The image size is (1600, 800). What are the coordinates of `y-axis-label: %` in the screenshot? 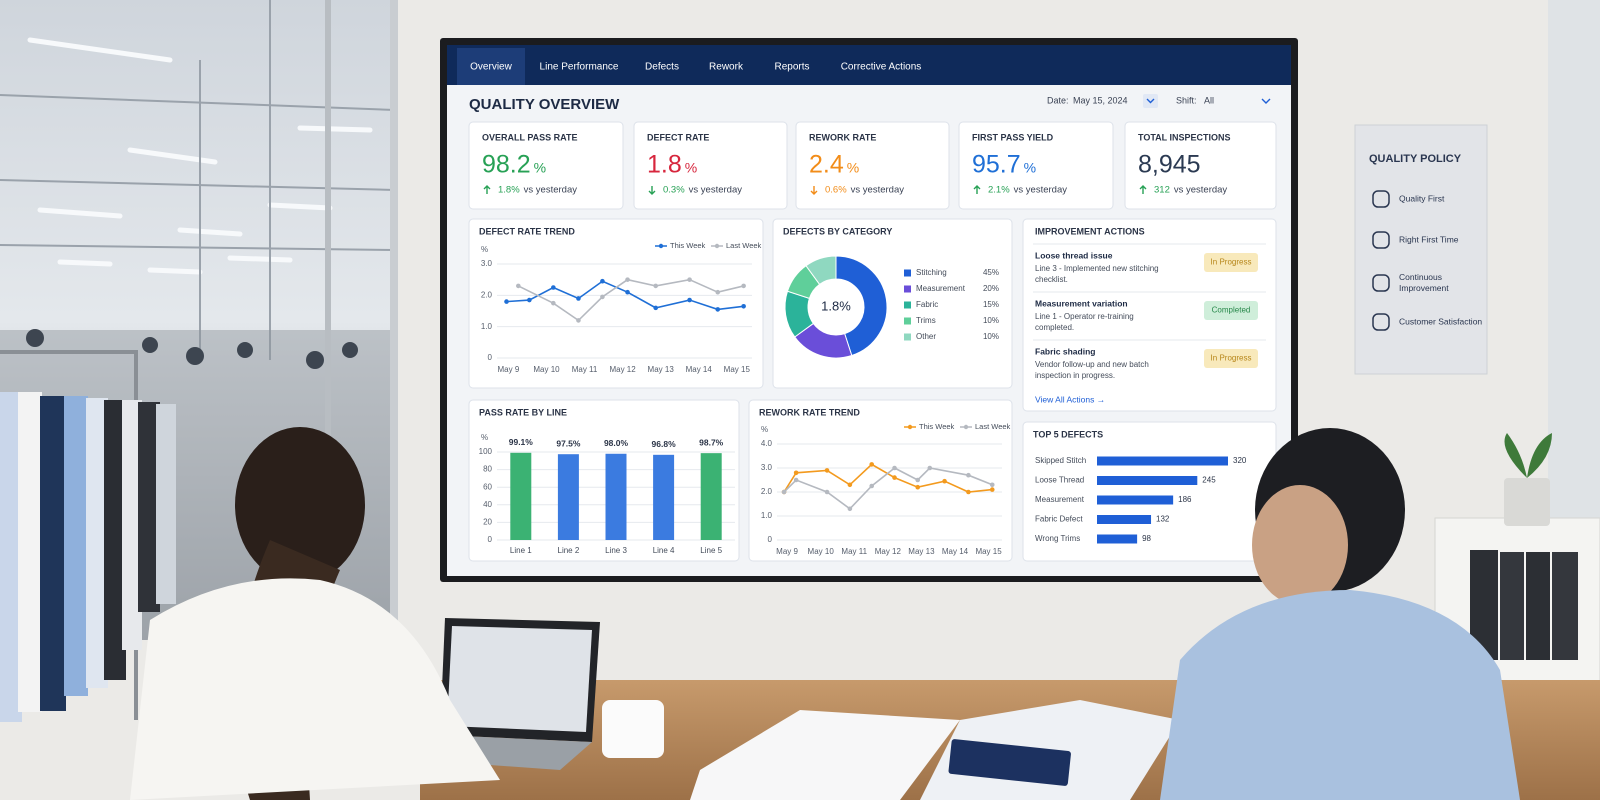 It's located at (484, 249).